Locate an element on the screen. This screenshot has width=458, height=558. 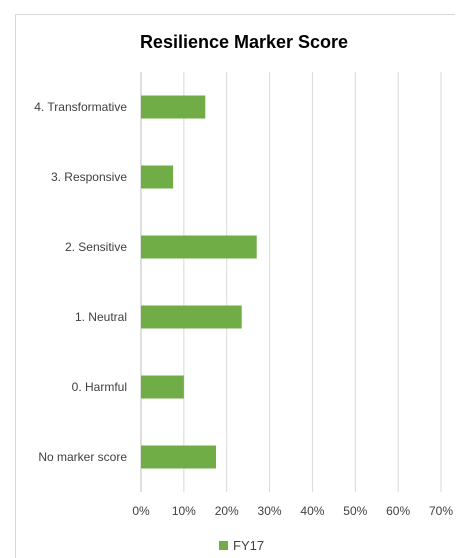
category-label: 4. Transformative is located at coordinates (80, 107).